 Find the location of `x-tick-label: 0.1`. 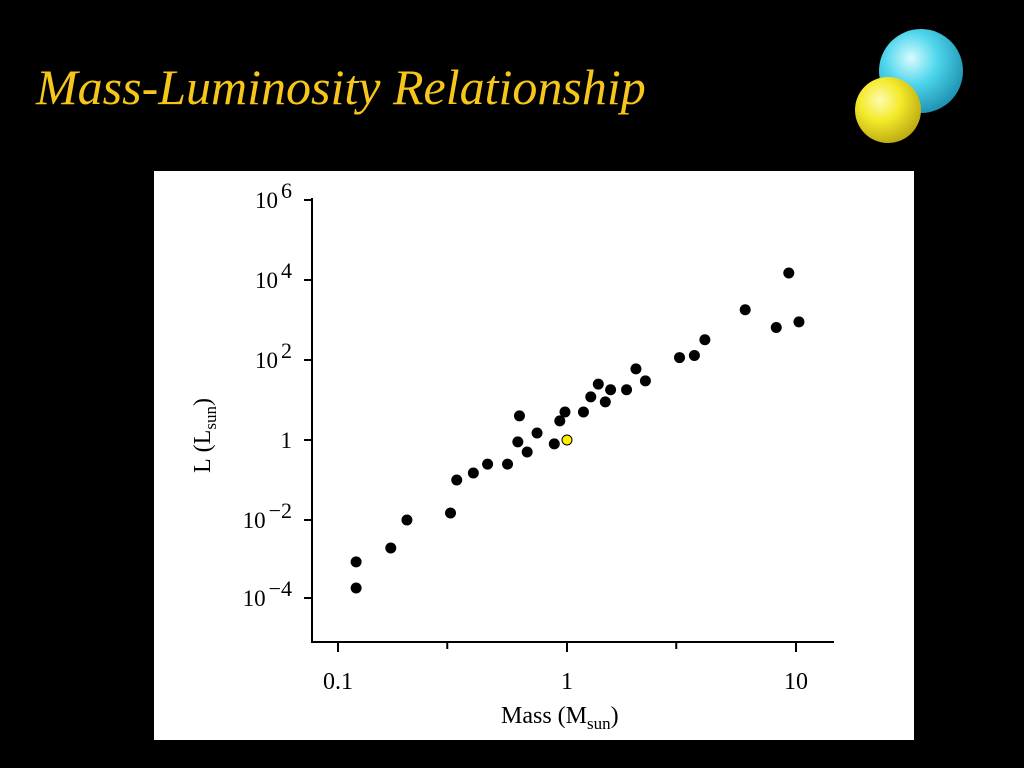

x-tick-label: 0.1 is located at coordinates (338, 682).